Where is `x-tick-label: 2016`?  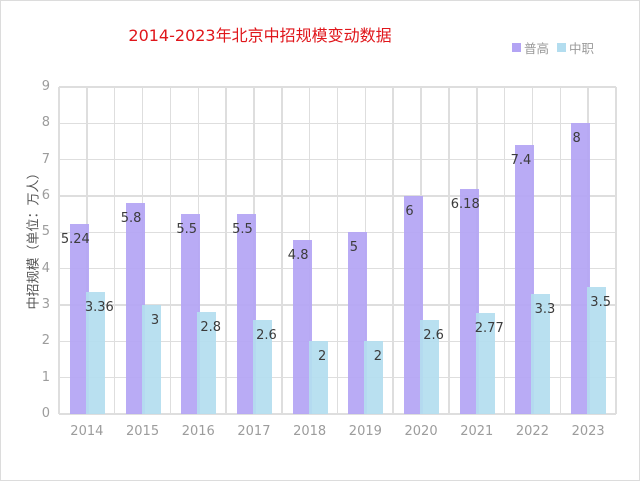
x-tick-label: 2016 is located at coordinates (198, 431).